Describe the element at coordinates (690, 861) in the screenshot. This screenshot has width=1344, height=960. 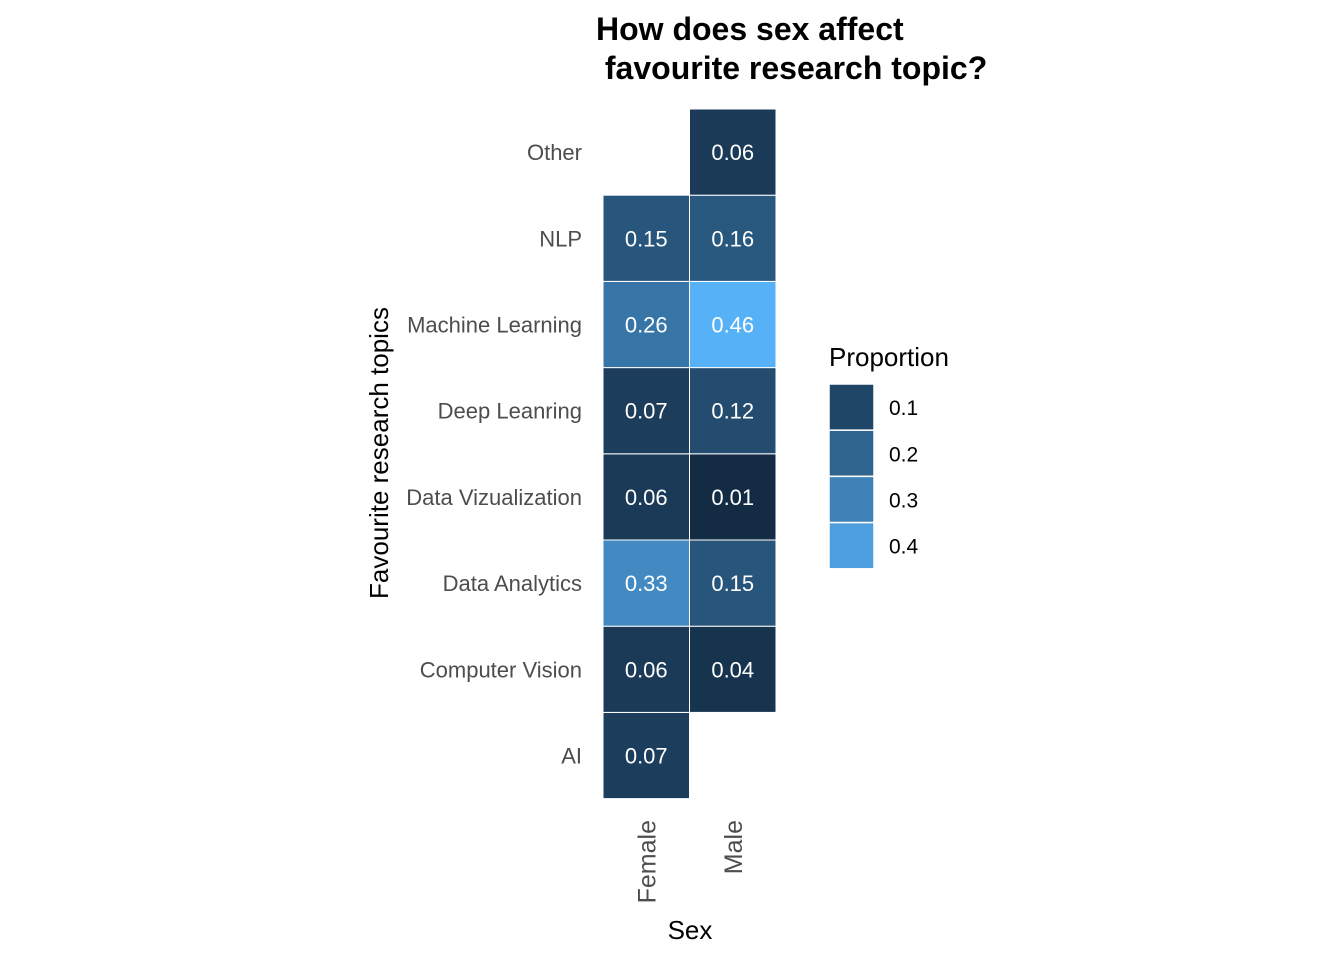
I see `x-axis-ticks: Female Male` at that location.